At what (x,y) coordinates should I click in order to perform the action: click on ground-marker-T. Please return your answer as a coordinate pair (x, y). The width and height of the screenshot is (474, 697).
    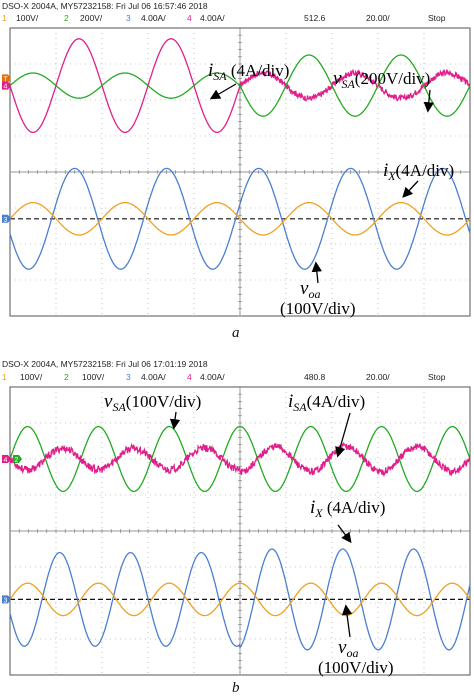
    Looking at the image, I should click on (6, 78).